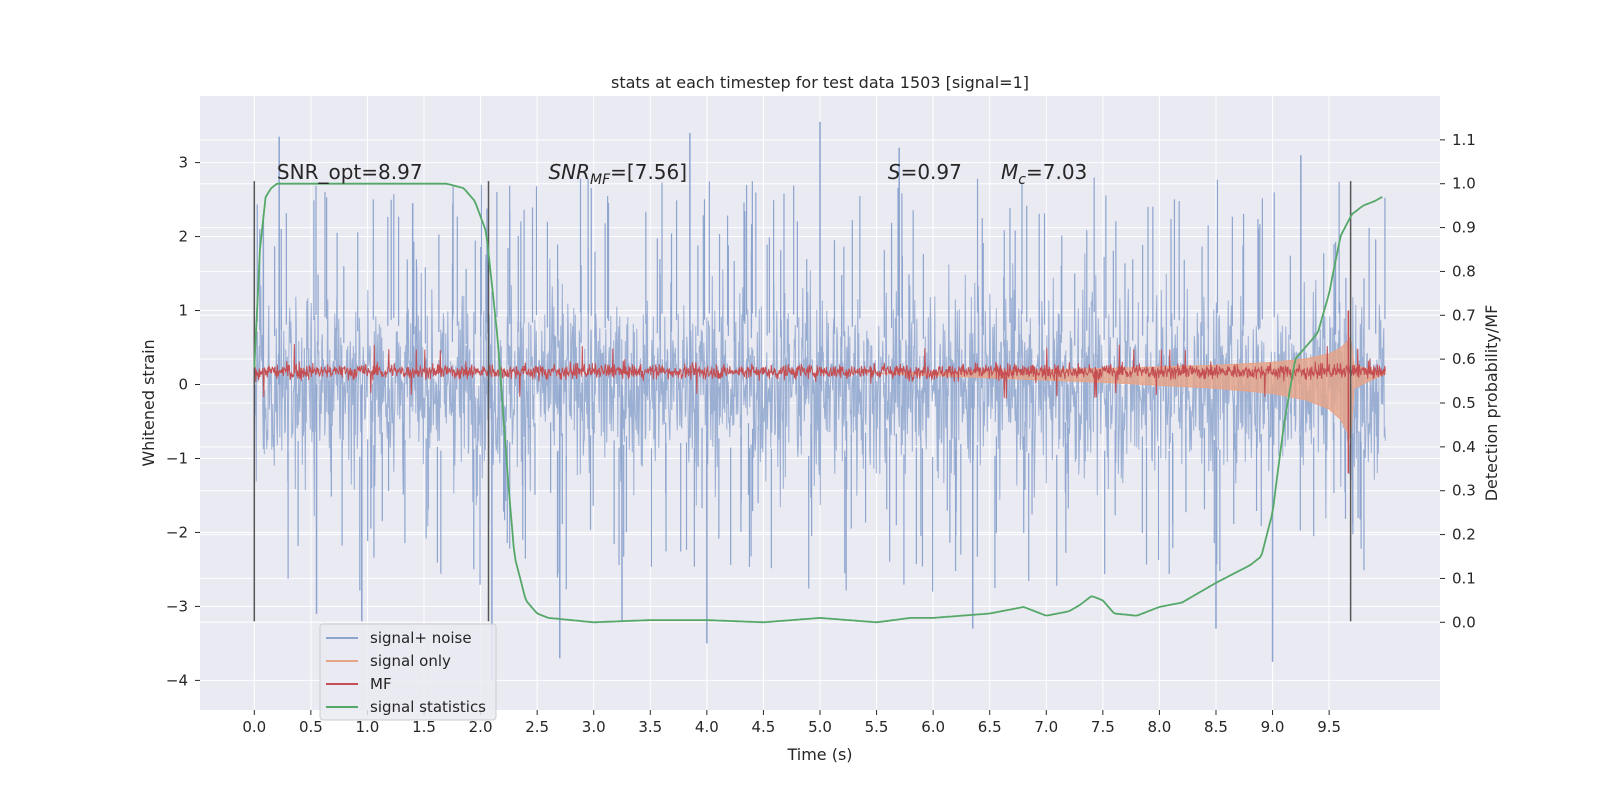 The image size is (1600, 800). What do you see at coordinates (311, 727) in the screenshot?
I see `x-tick-label: 0.5` at bounding box center [311, 727].